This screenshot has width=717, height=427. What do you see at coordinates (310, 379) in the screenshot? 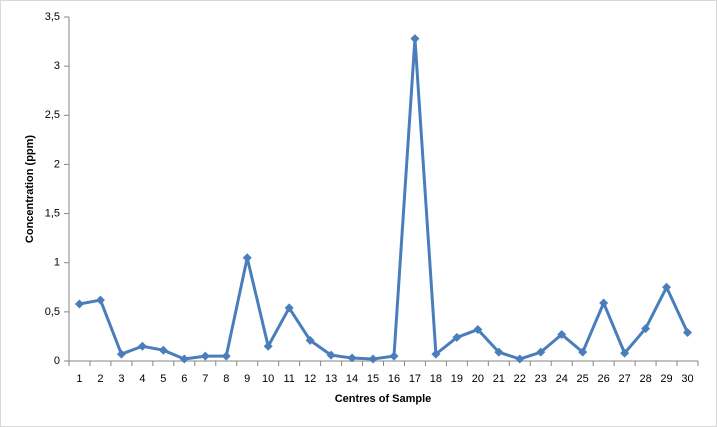
I see `x-tick-label: 12` at bounding box center [310, 379].